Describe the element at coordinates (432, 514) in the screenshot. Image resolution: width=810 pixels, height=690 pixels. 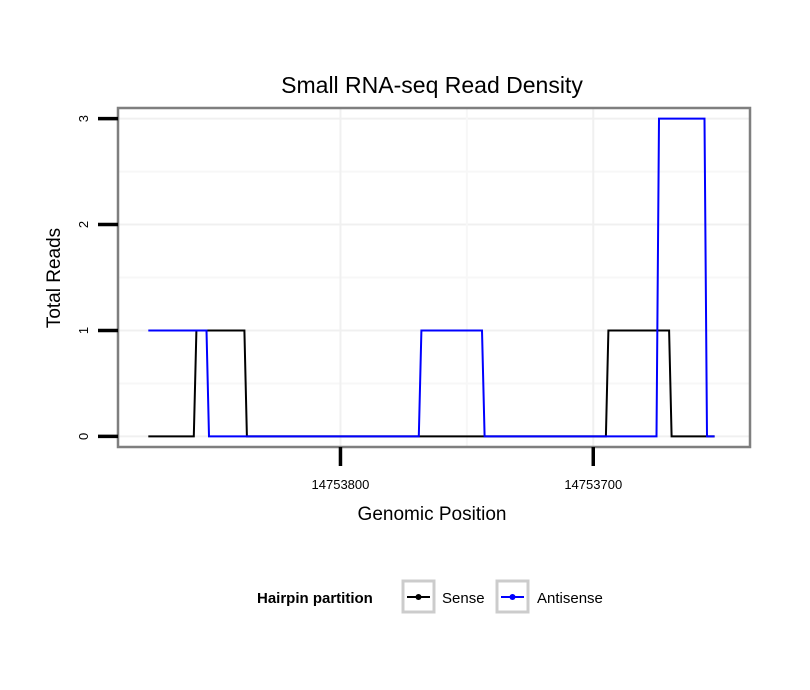
I see `x-axis-title: Genomic Position` at that location.